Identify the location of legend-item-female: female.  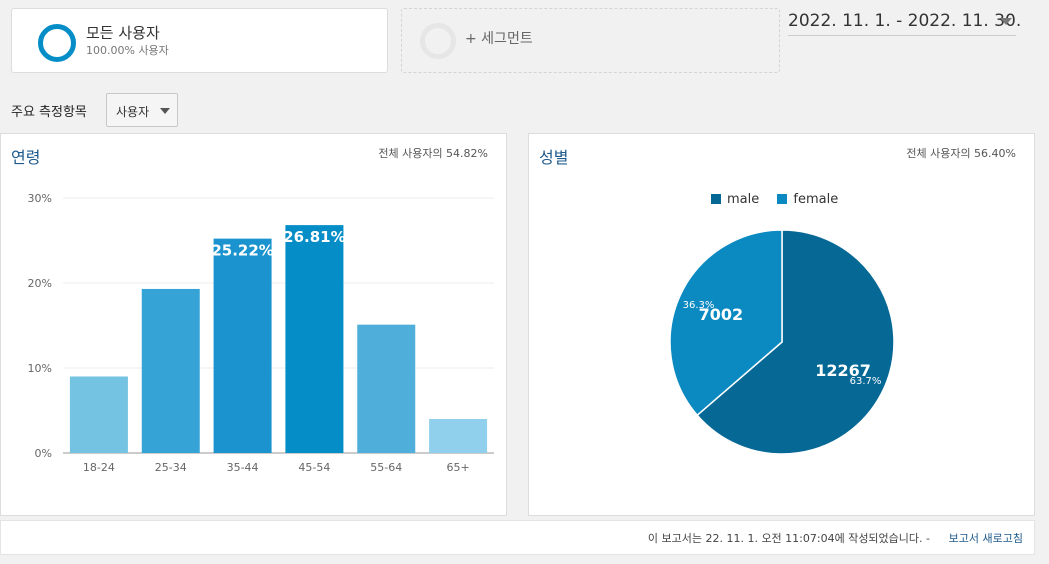
(807, 199).